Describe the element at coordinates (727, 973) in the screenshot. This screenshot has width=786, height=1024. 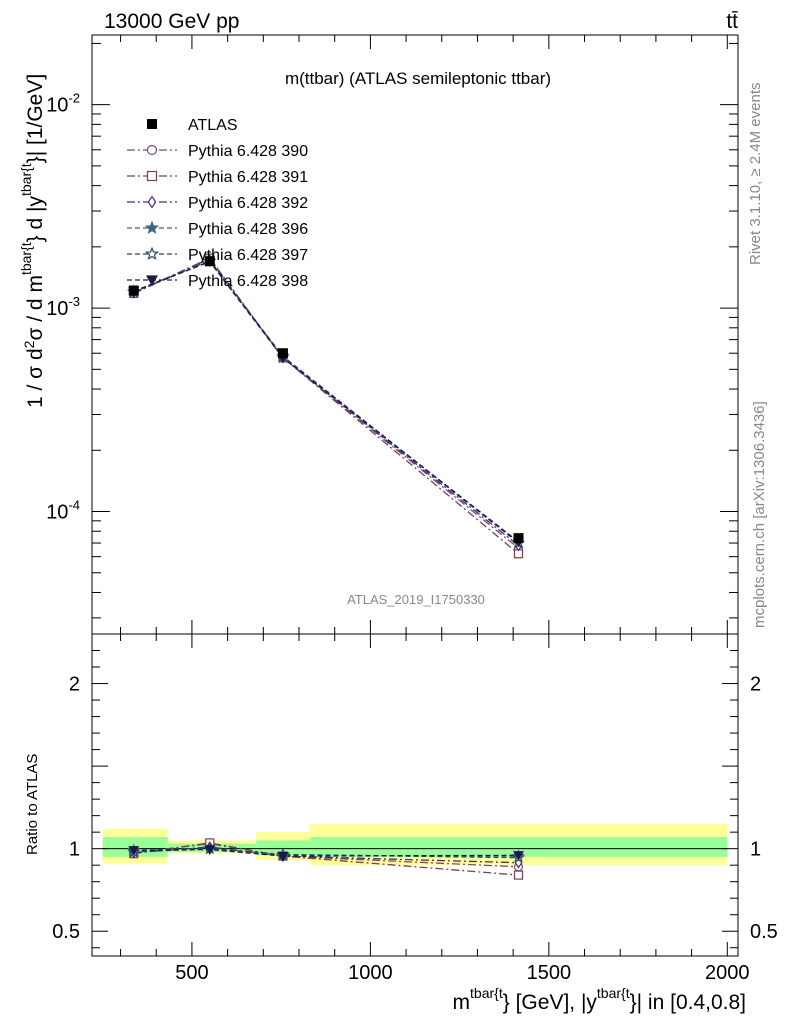
I see `x-tick-label: 2000` at that location.